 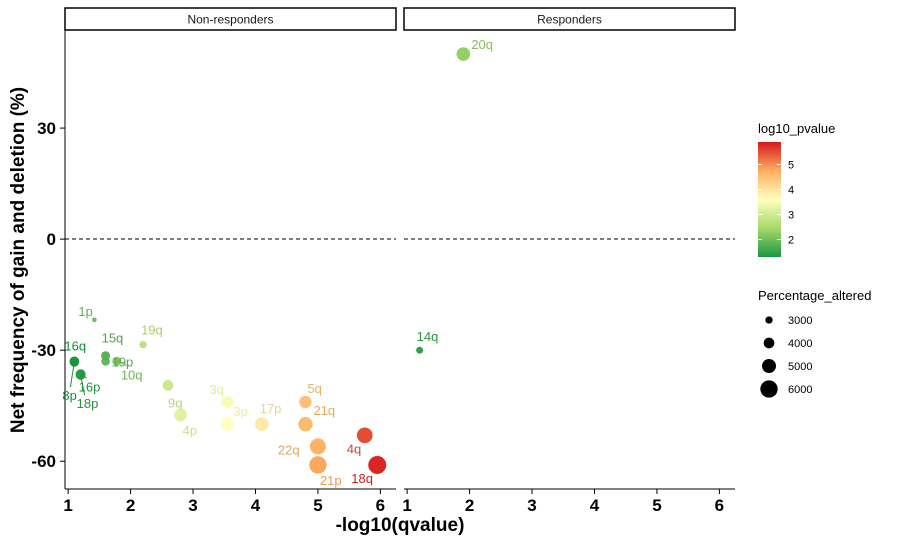 What do you see at coordinates (152, 330) in the screenshot?
I see `point-label-19q: 19q` at bounding box center [152, 330].